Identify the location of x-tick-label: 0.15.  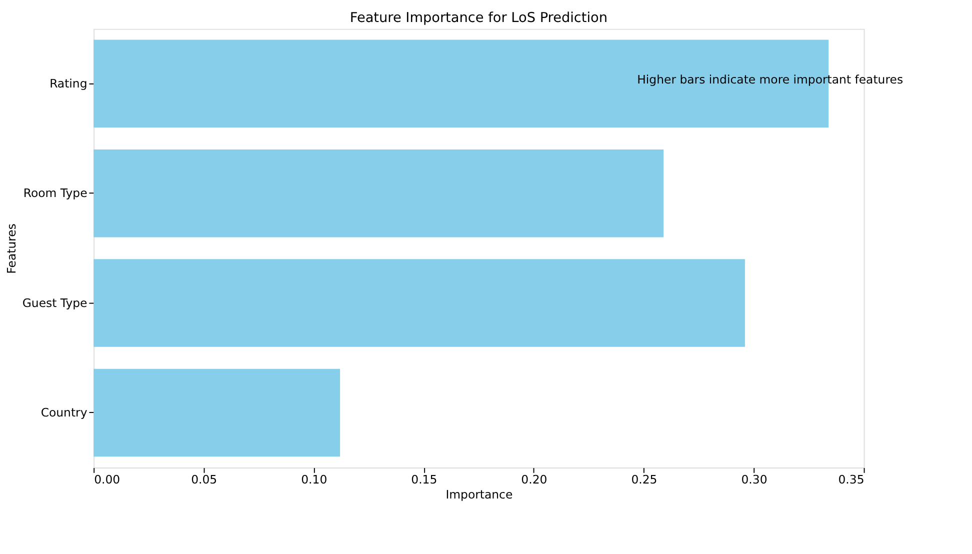
(424, 479).